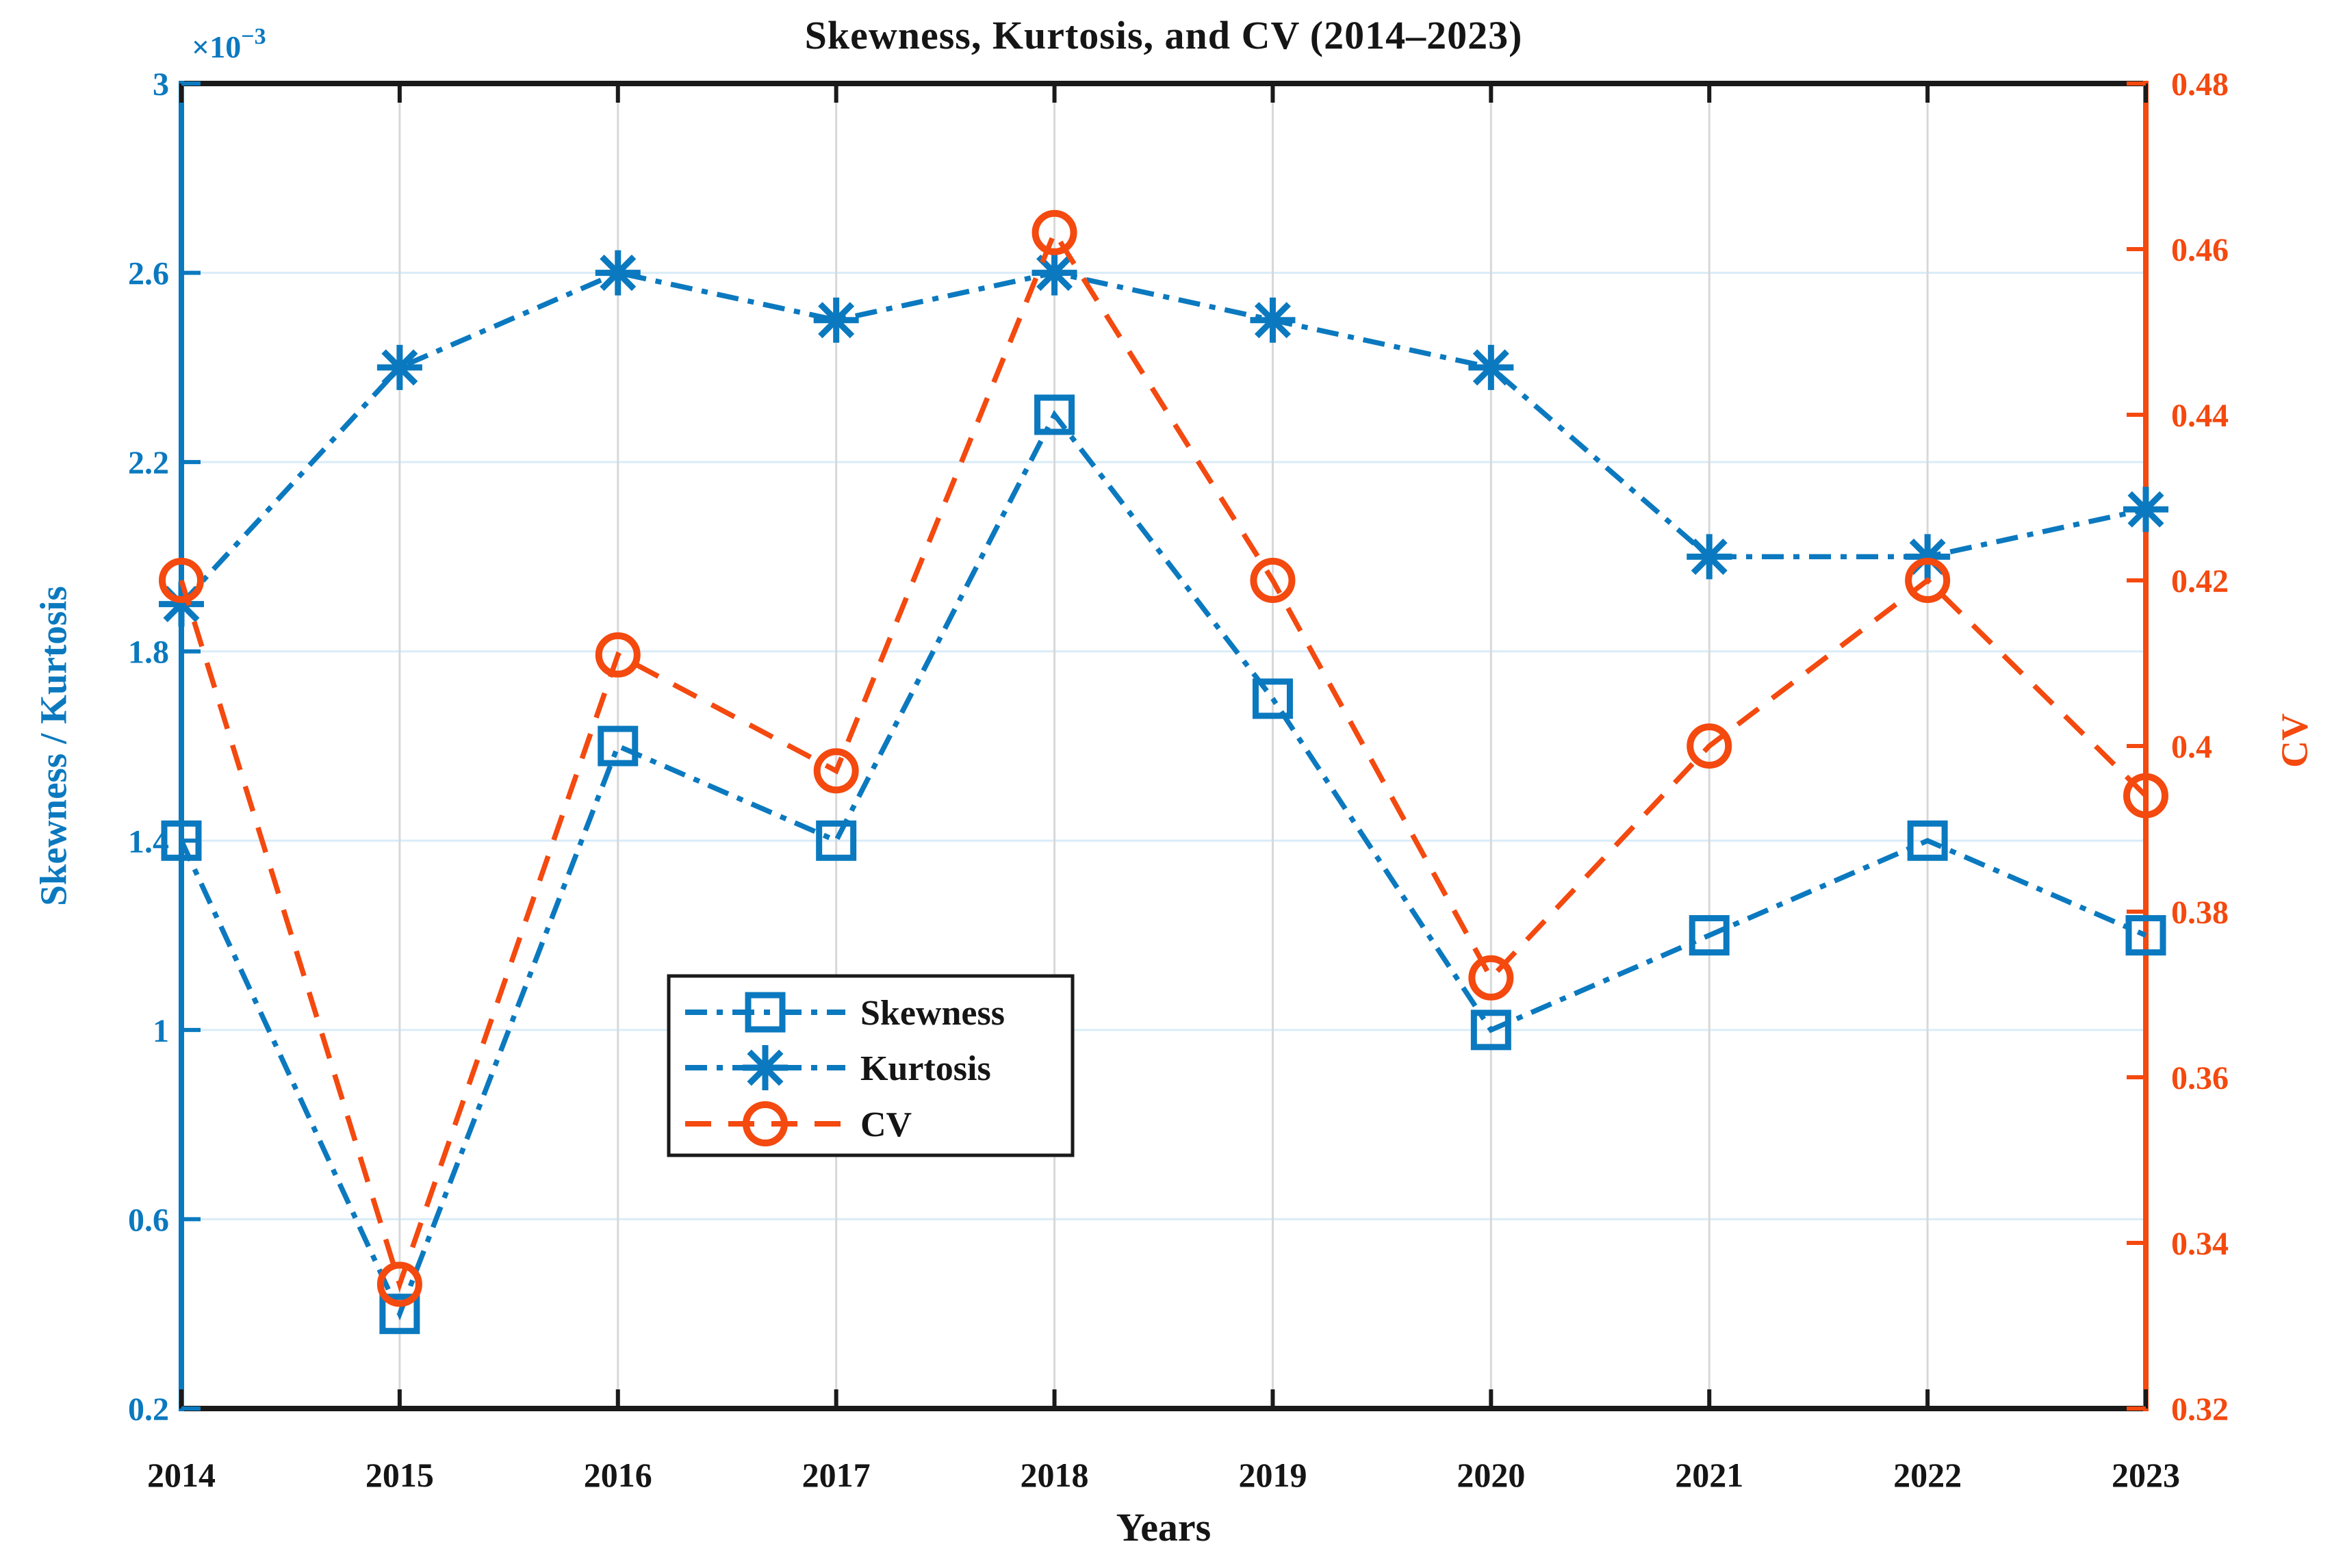 This screenshot has width=2345, height=1568. Describe the element at coordinates (254, 36) in the screenshot. I see `multiplier-exponent: −3` at that location.